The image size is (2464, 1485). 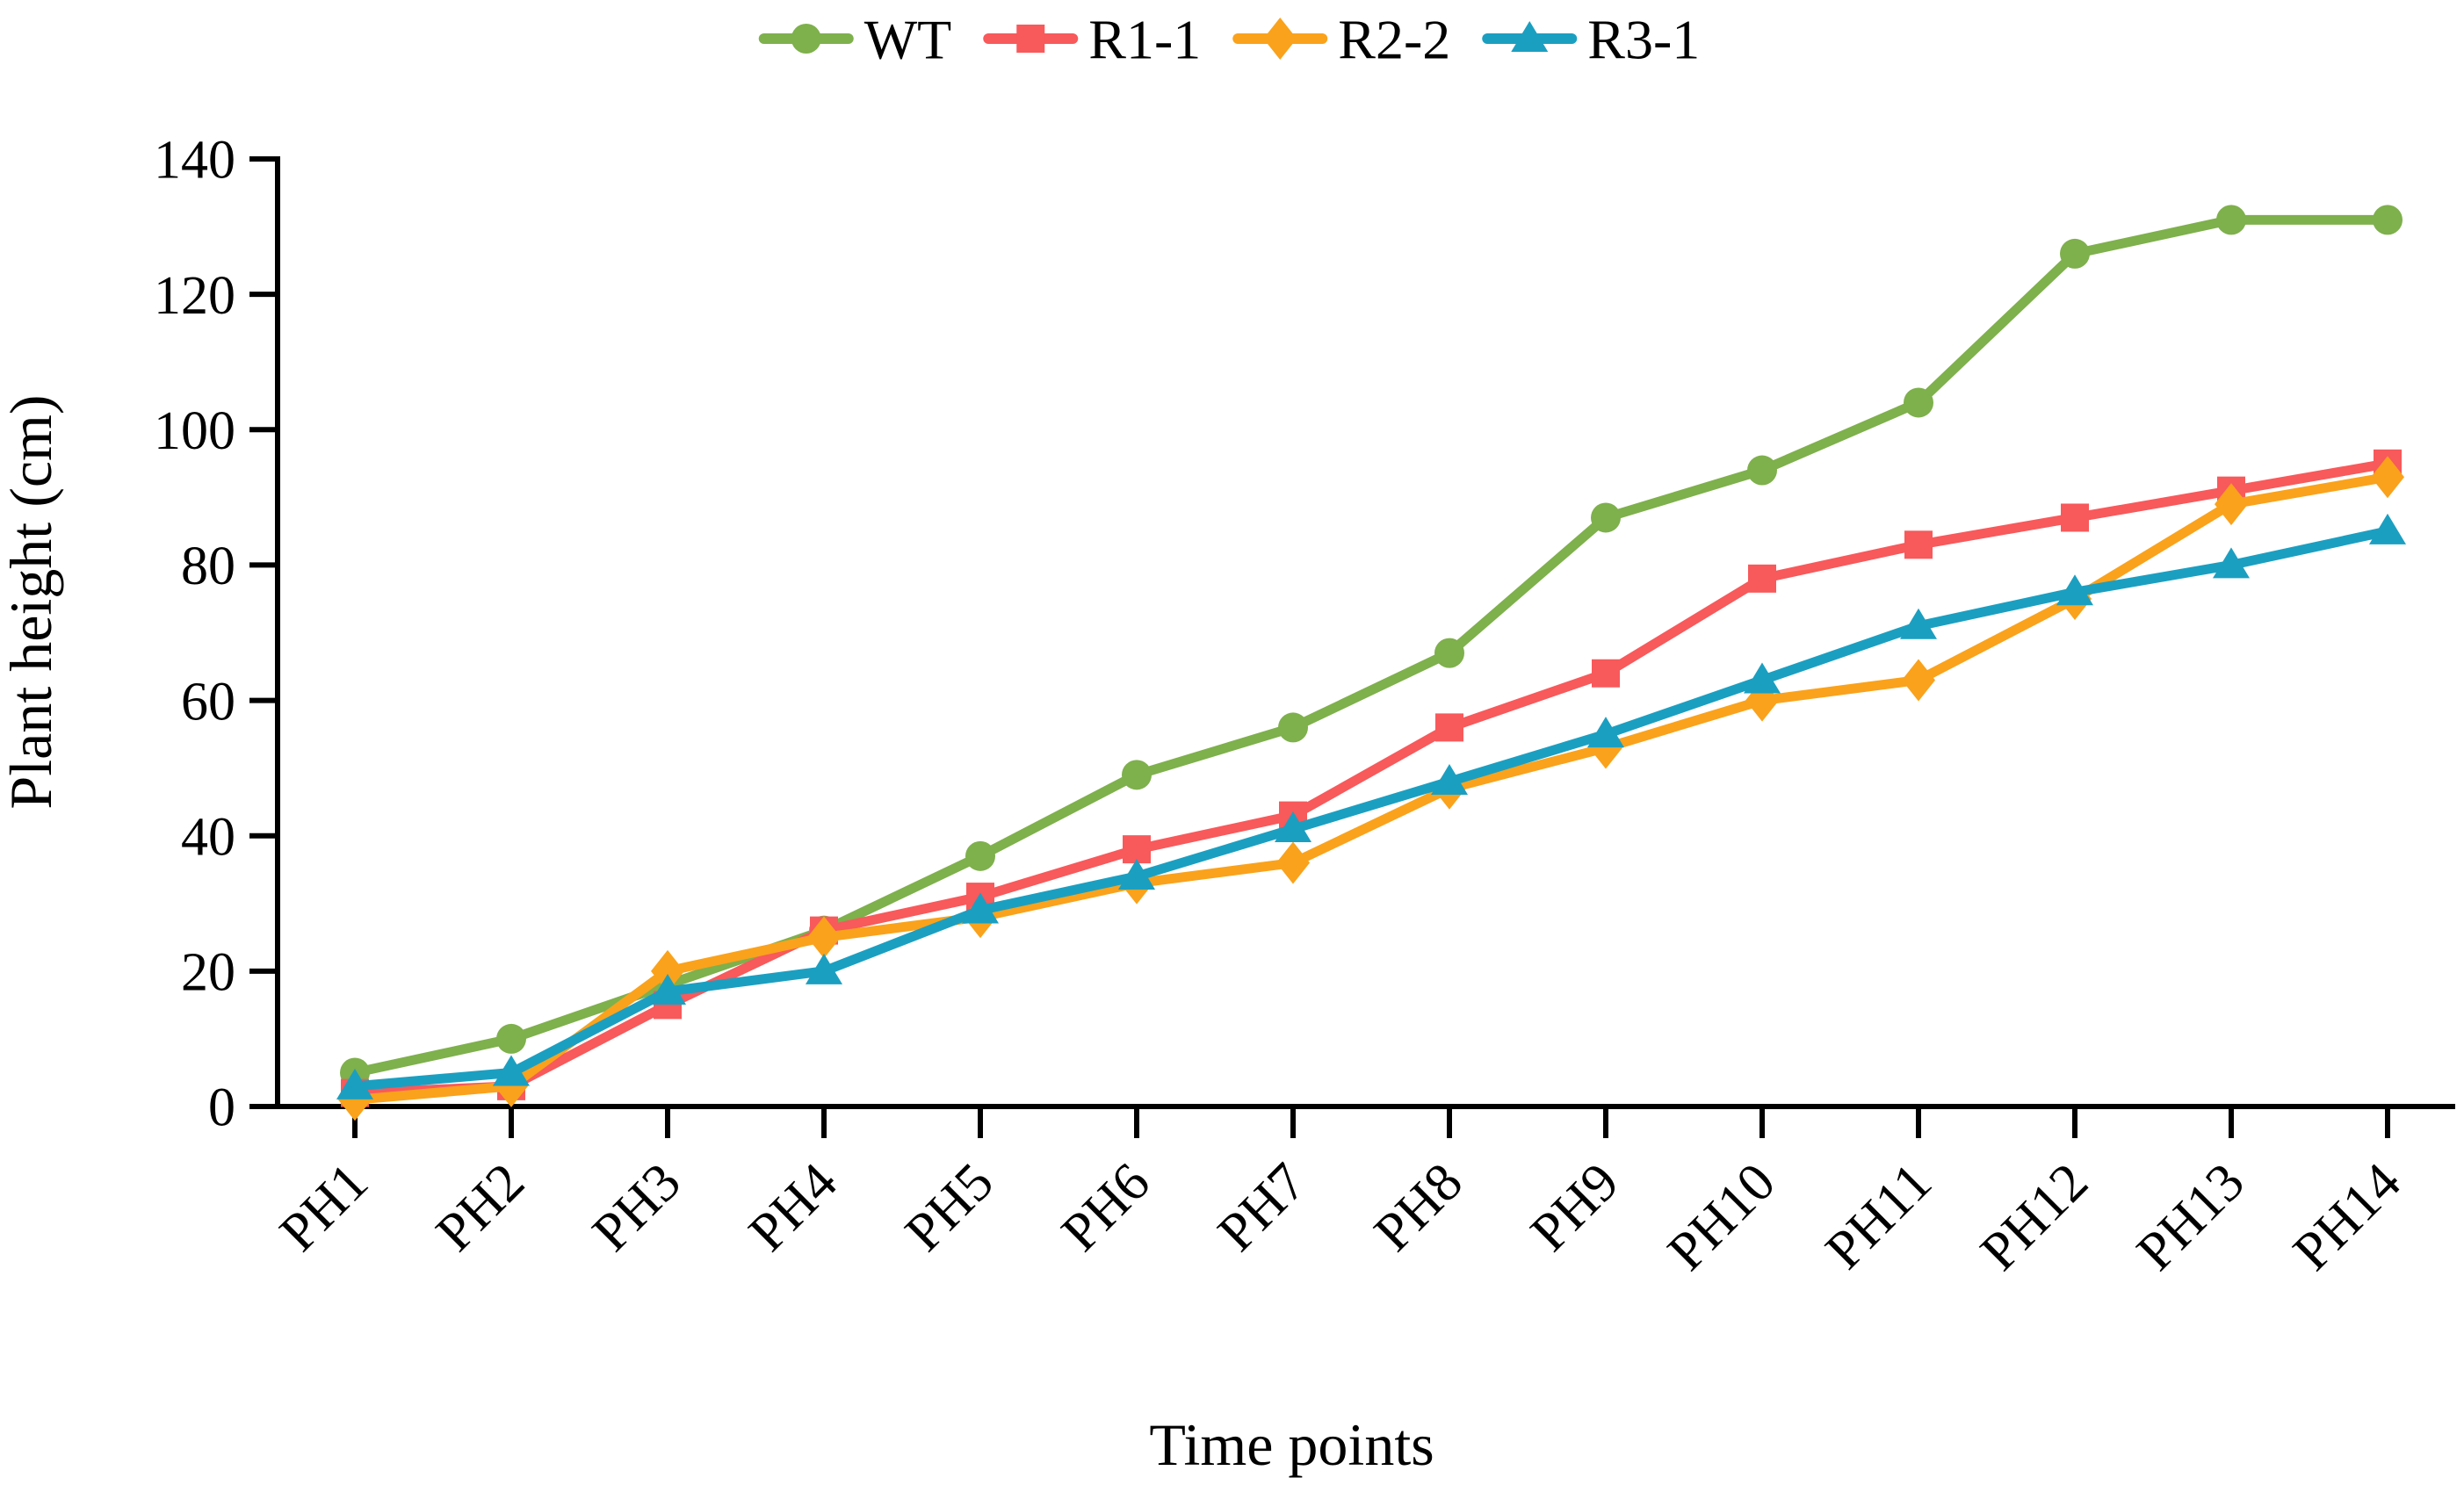 What do you see at coordinates (2231, 505) in the screenshot?
I see `series-r2-2-point-PH13` at bounding box center [2231, 505].